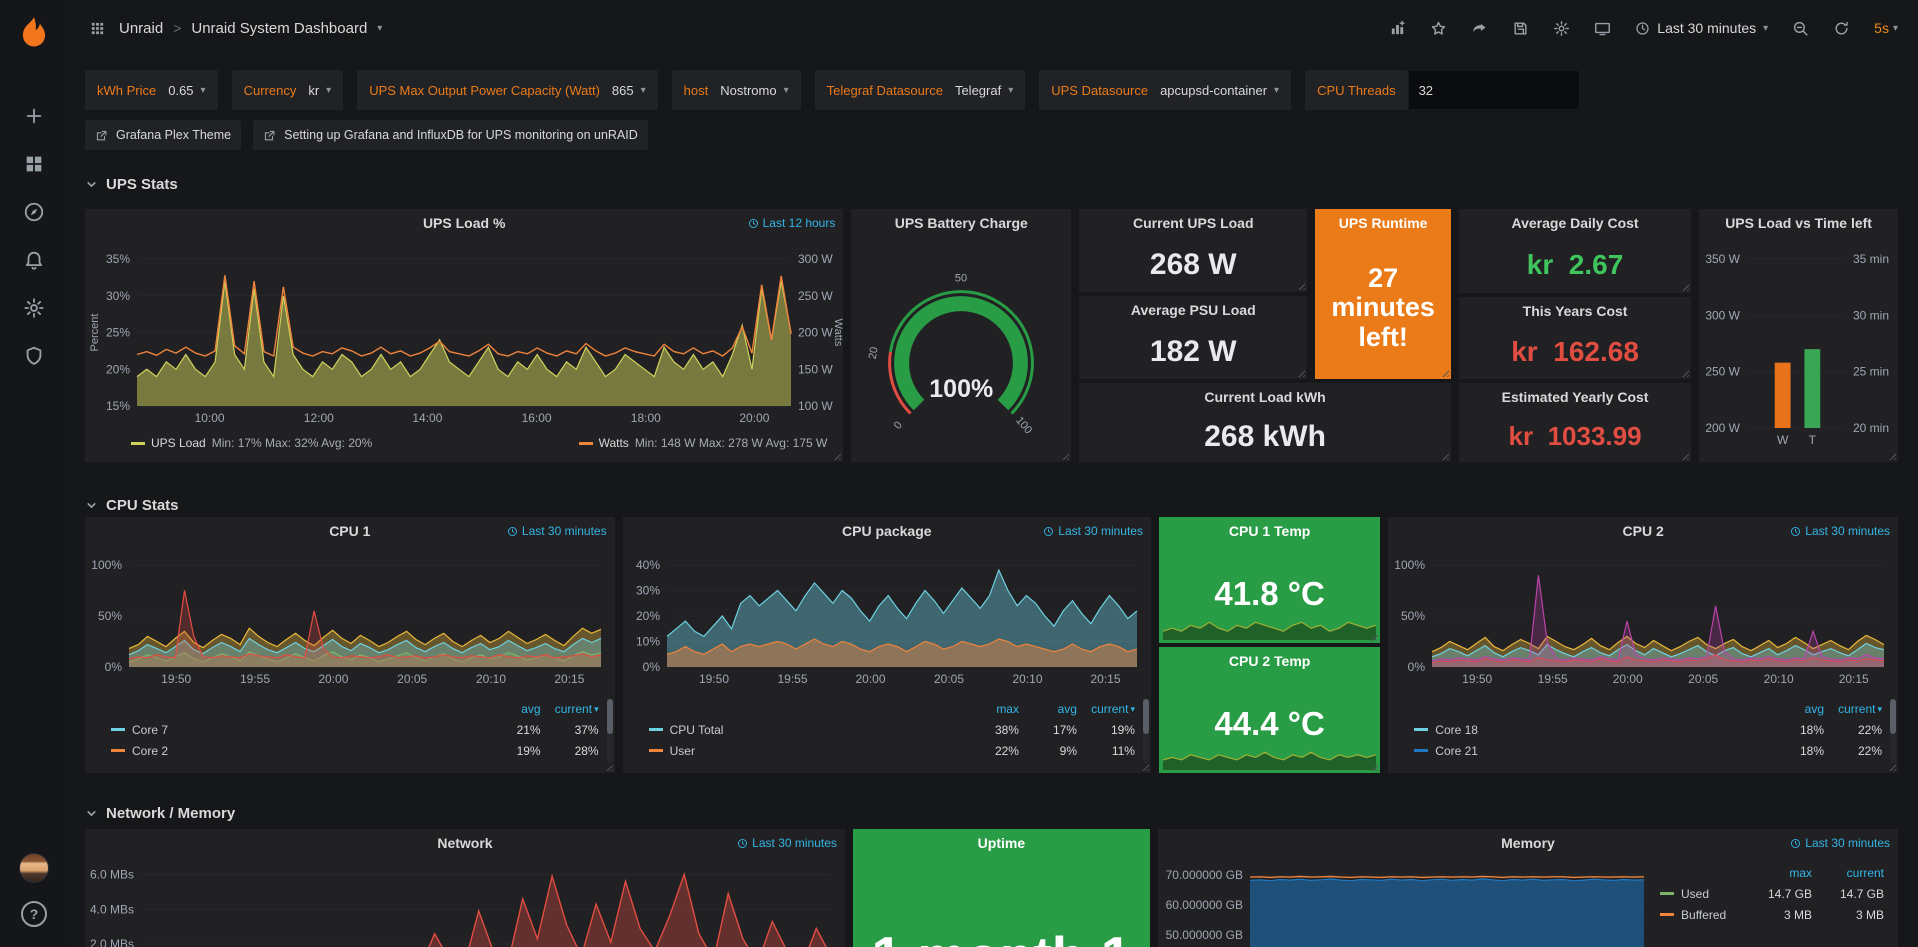 Image resolution: width=1918 pixels, height=947 pixels. I want to click on svg-text: 250 W, so click(815, 296).